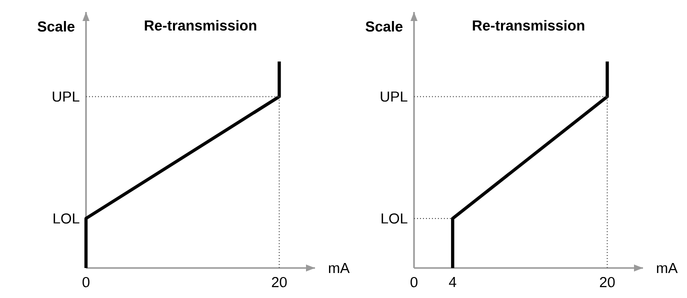 The height and width of the screenshot is (298, 687). I want to click on x-tick-label: 4, so click(452, 282).